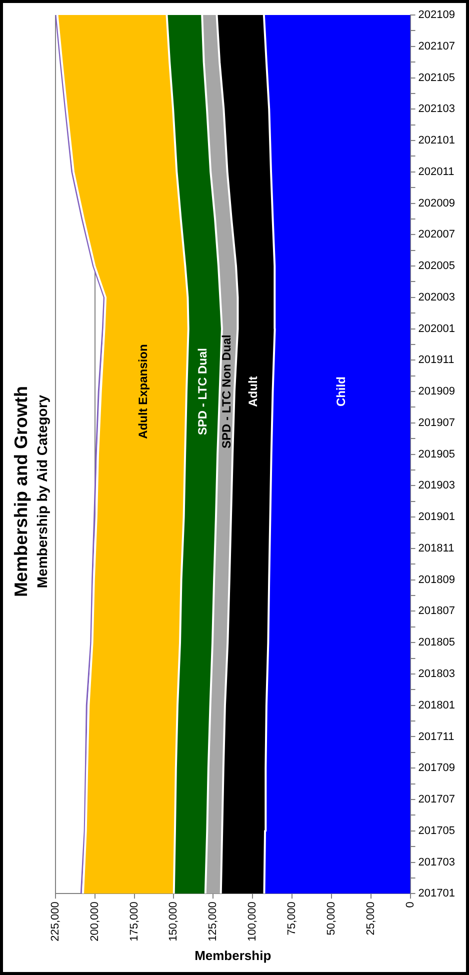  I want to click on x-tick-label: 50,000, so click(331, 919).